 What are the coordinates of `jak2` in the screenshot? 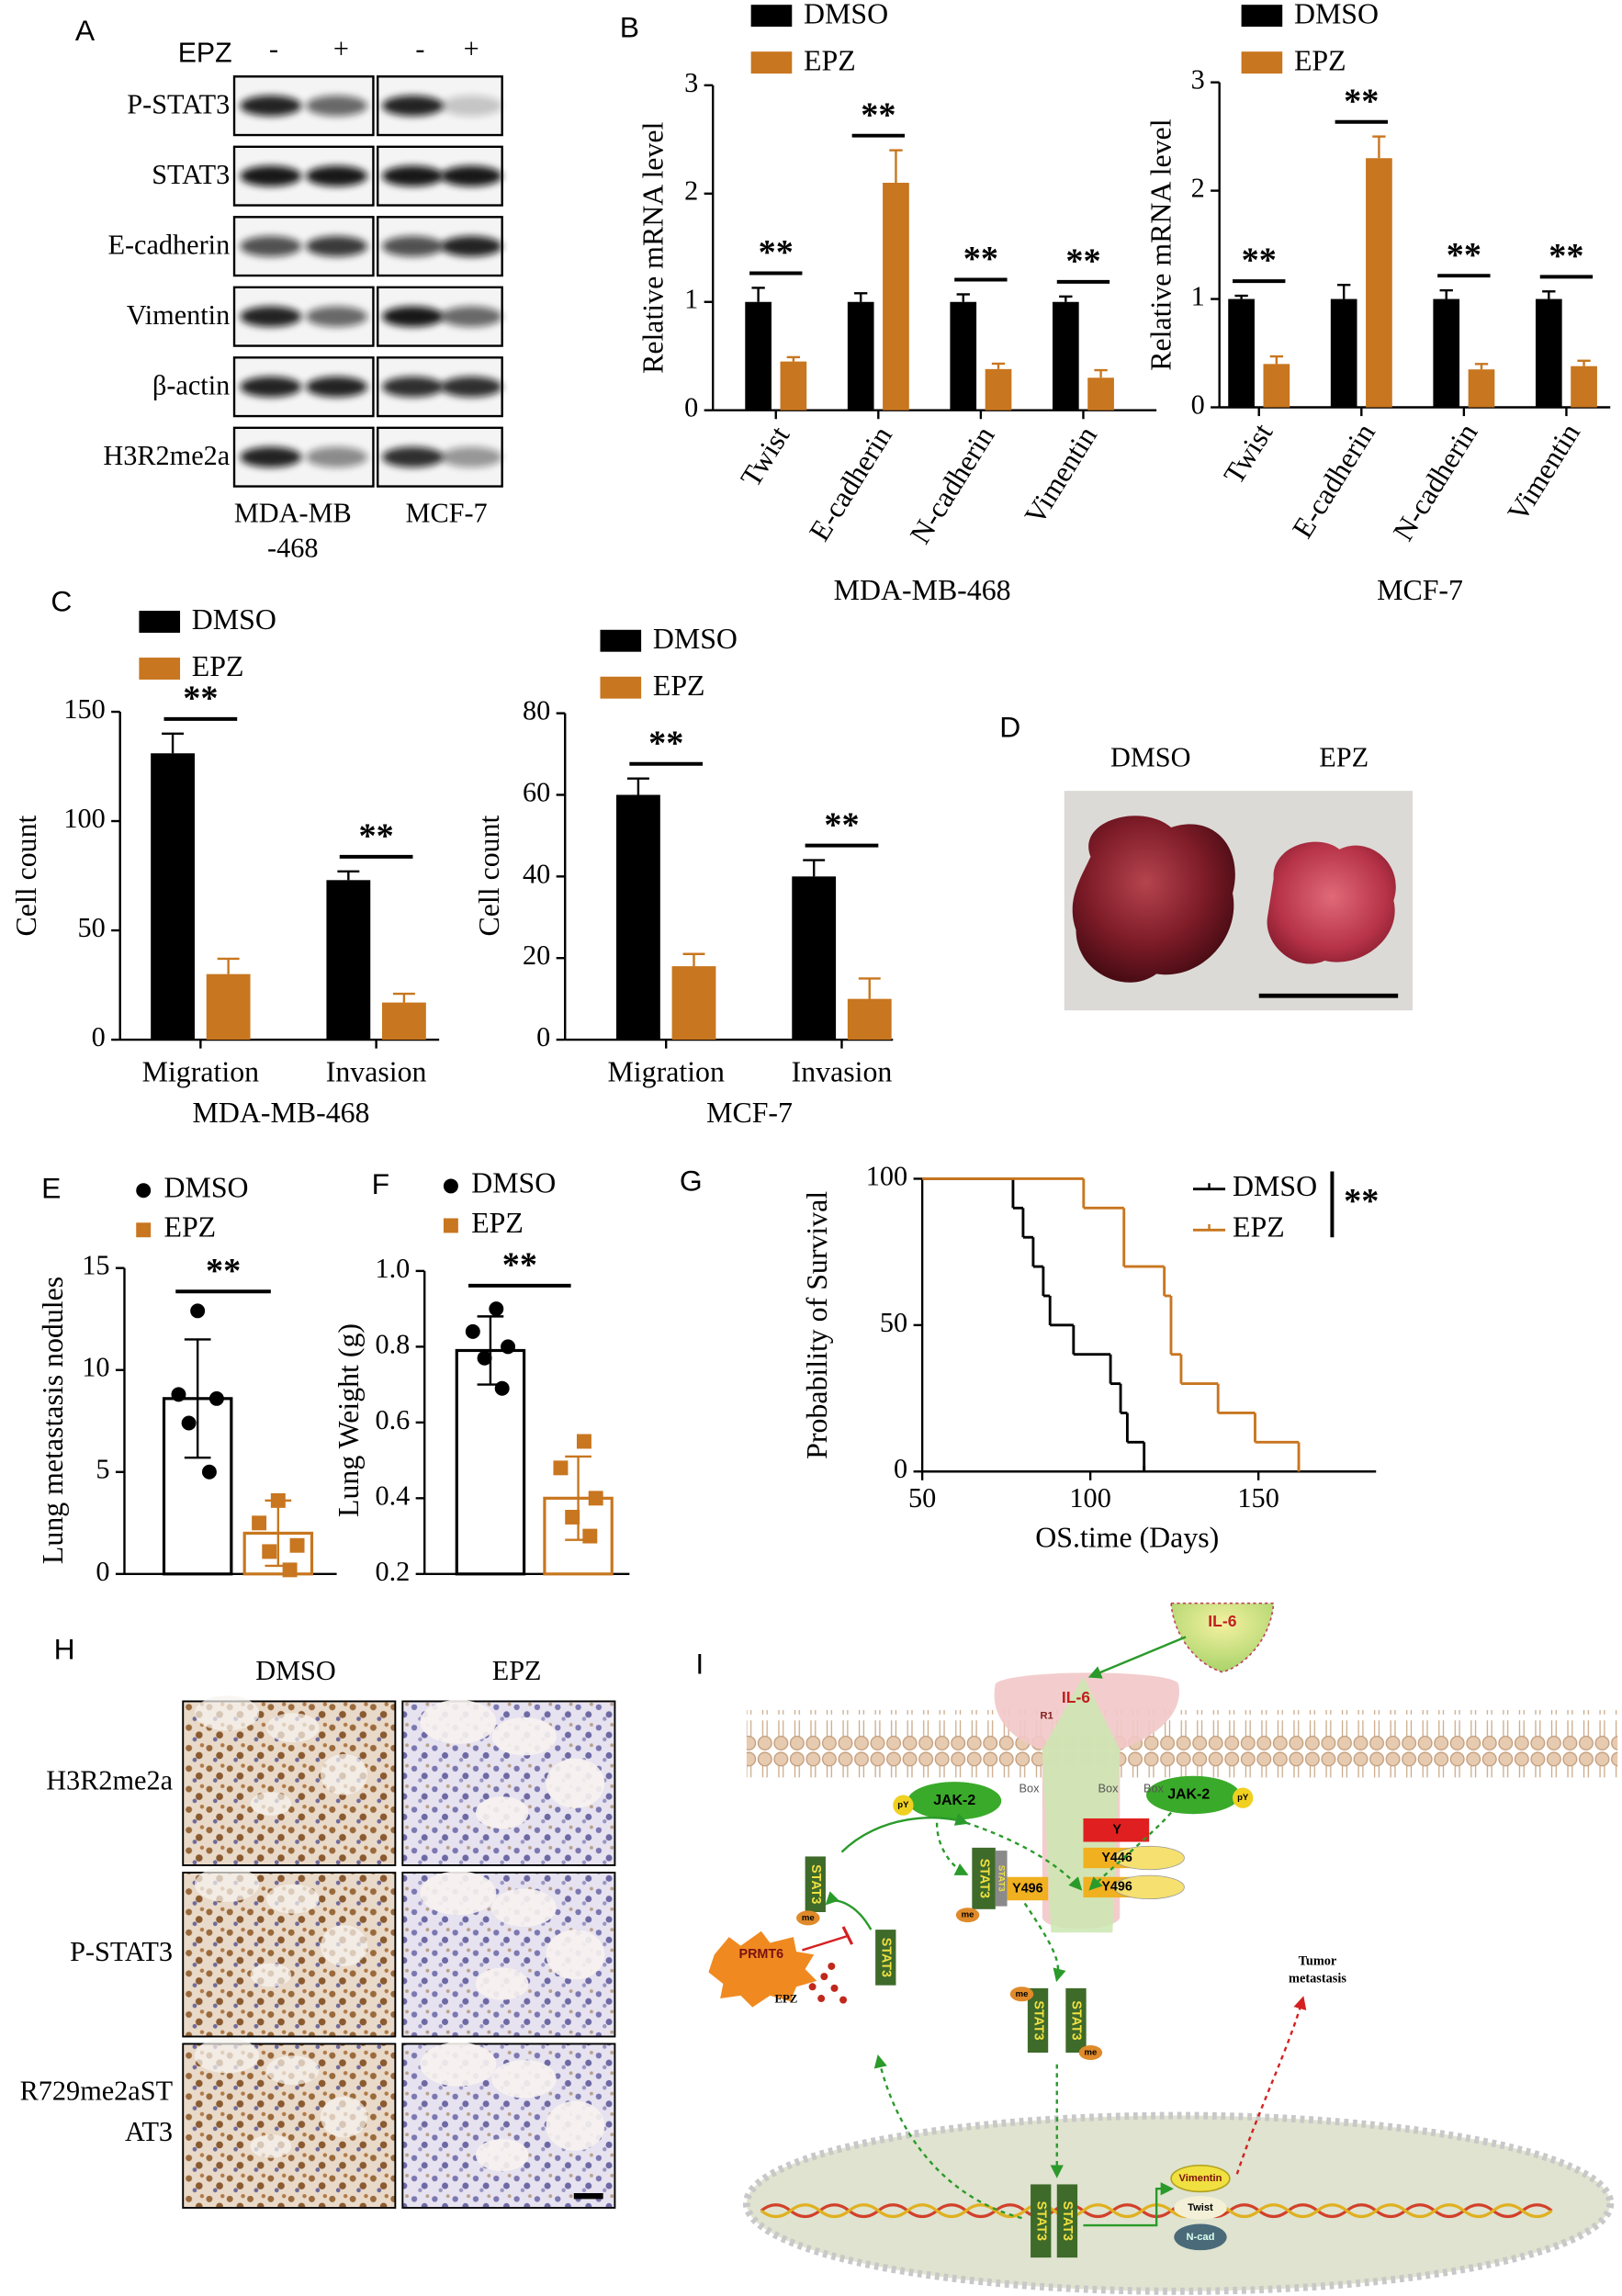 It's located at (1193, 1795).